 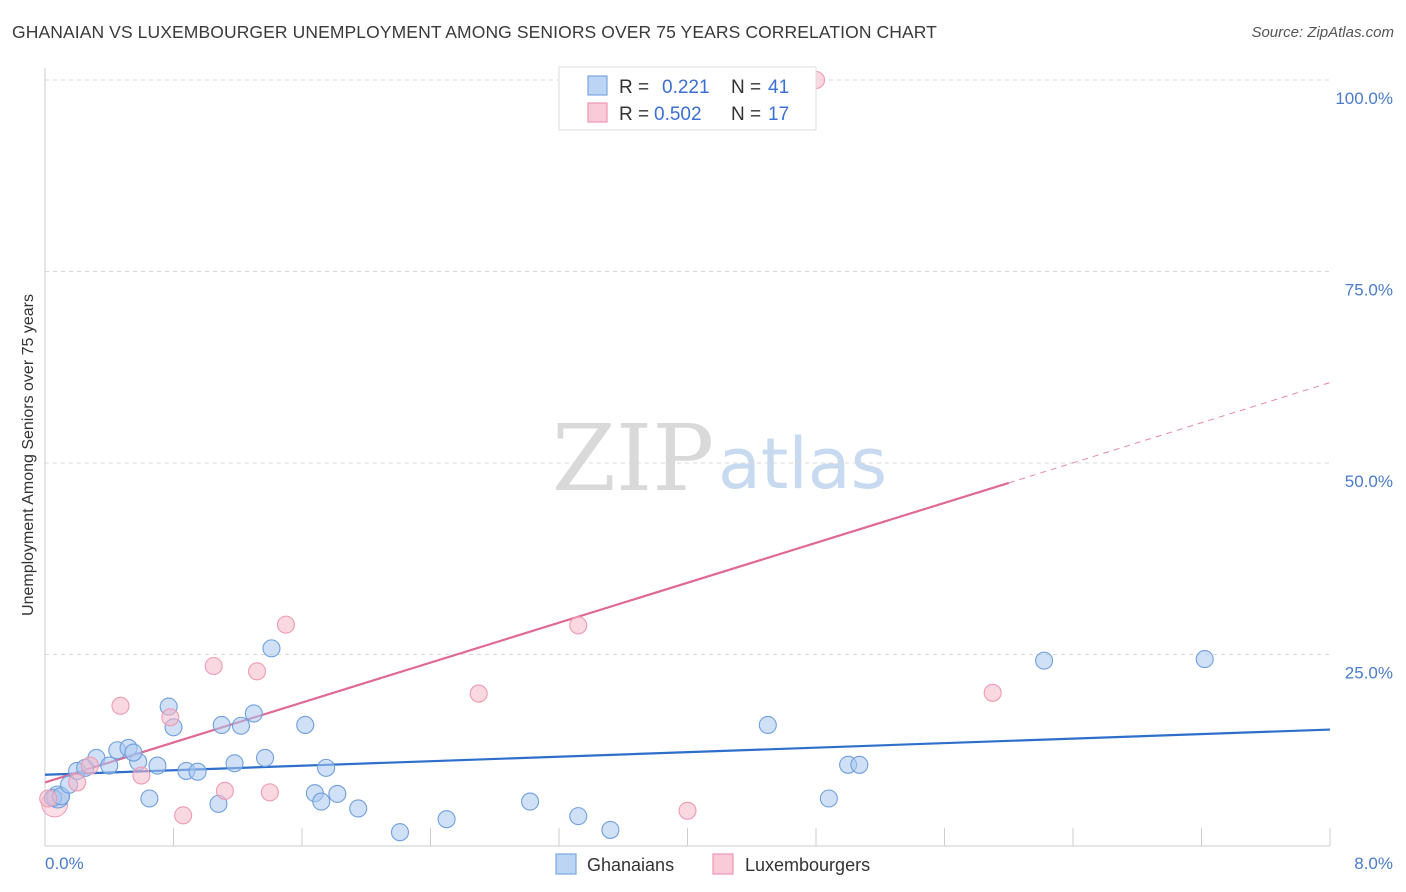 I want to click on y-tick-label: 50.0%, so click(x=1369, y=481).